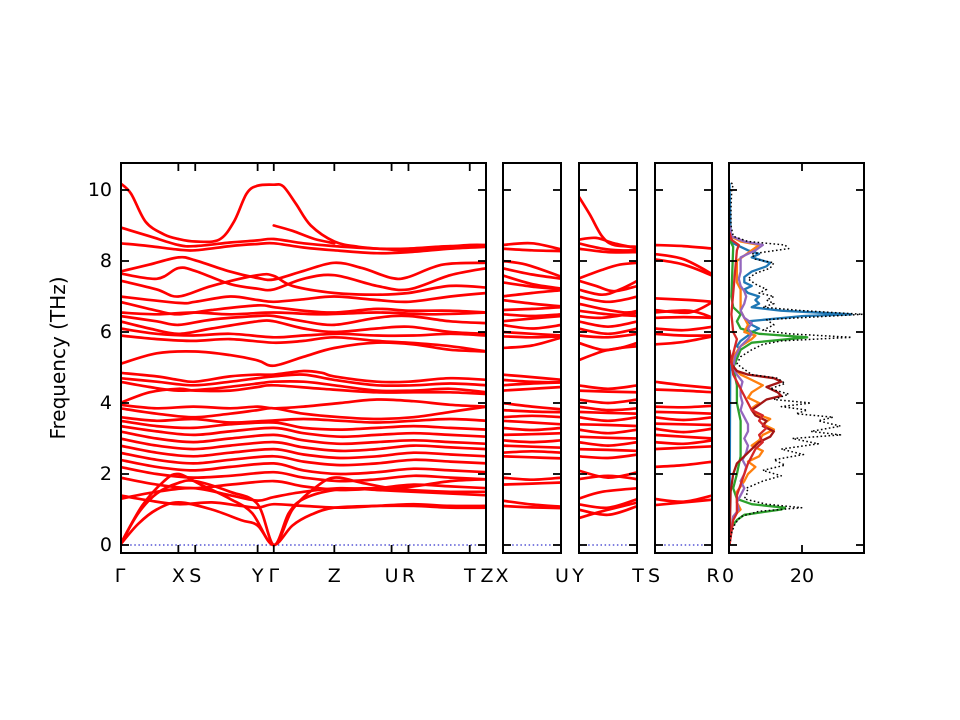 This screenshot has width=960, height=720. What do you see at coordinates (274, 576) in the screenshot?
I see `k-label-main-4: Γ` at bounding box center [274, 576].